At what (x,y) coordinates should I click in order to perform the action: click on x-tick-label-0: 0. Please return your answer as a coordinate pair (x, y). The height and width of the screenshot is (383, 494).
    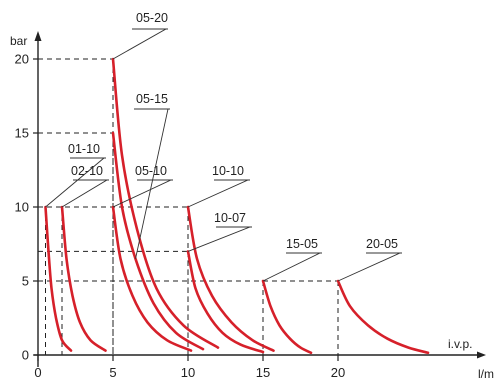
    Looking at the image, I should click on (37, 372).